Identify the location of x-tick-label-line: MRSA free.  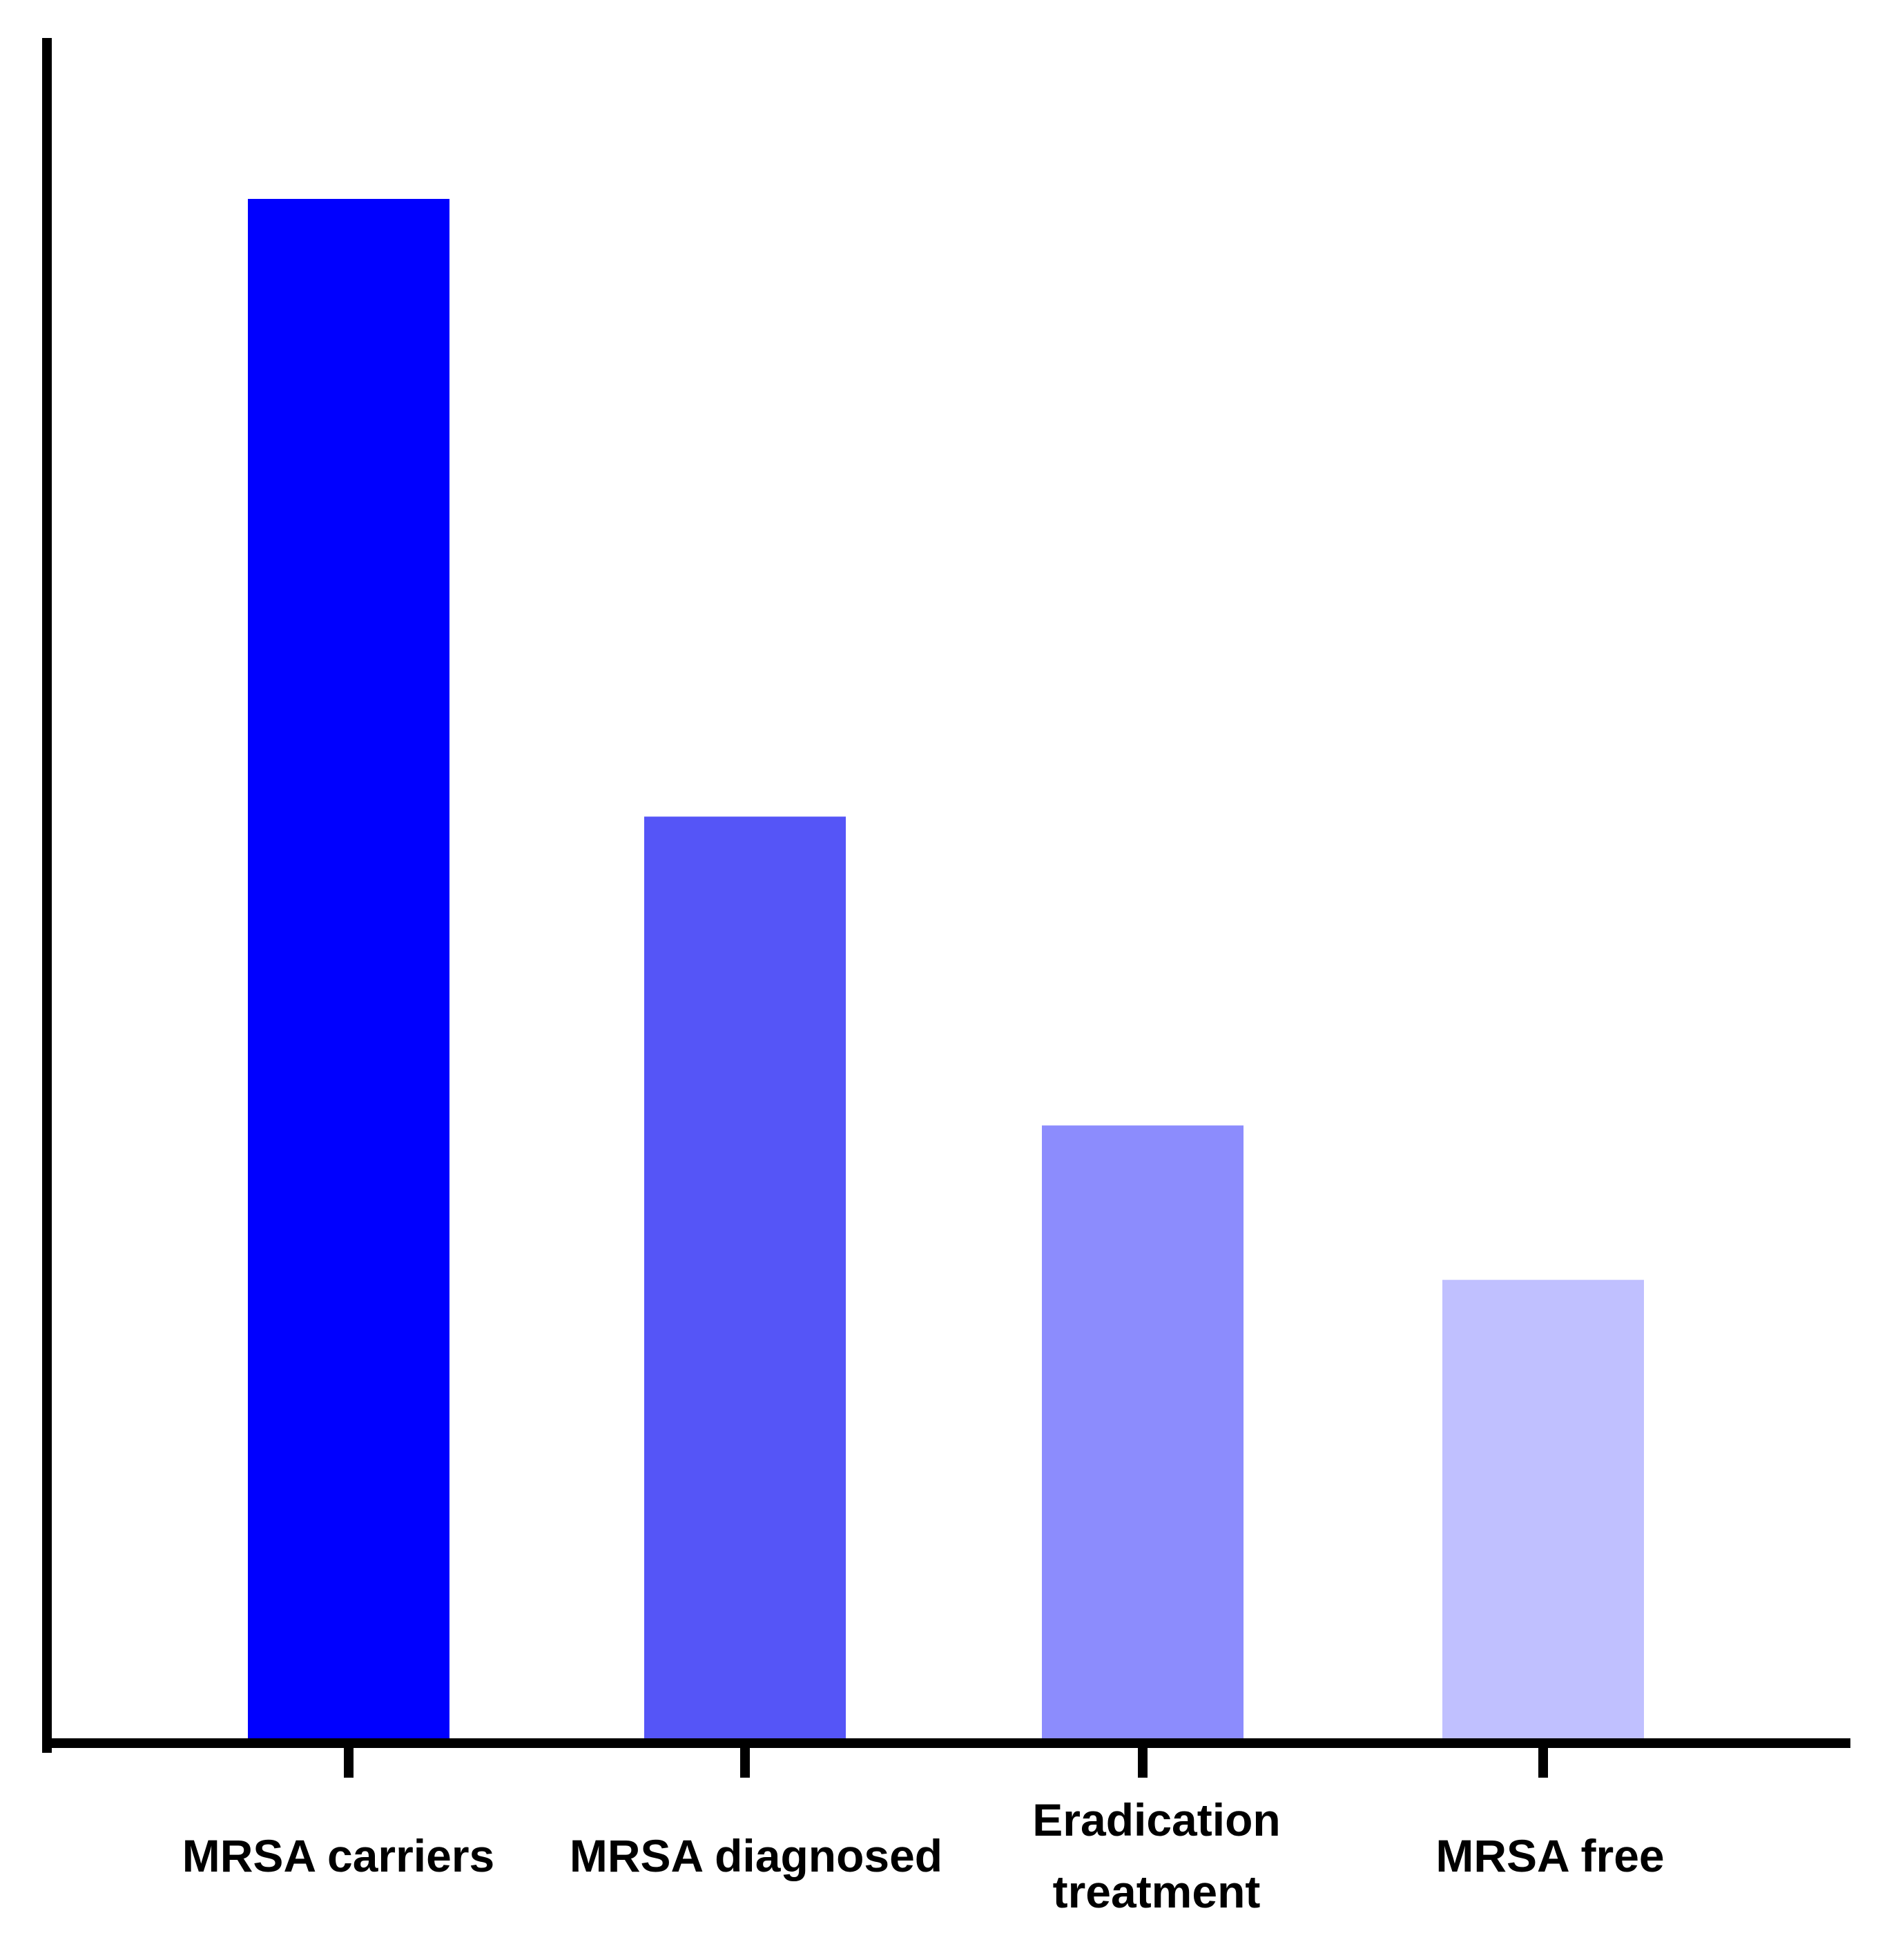
(1550, 1855).